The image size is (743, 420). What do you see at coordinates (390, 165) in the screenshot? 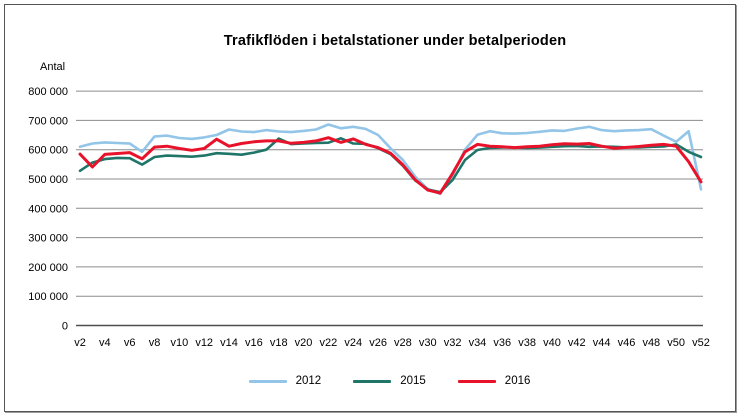
I see `series-line-2016` at bounding box center [390, 165].